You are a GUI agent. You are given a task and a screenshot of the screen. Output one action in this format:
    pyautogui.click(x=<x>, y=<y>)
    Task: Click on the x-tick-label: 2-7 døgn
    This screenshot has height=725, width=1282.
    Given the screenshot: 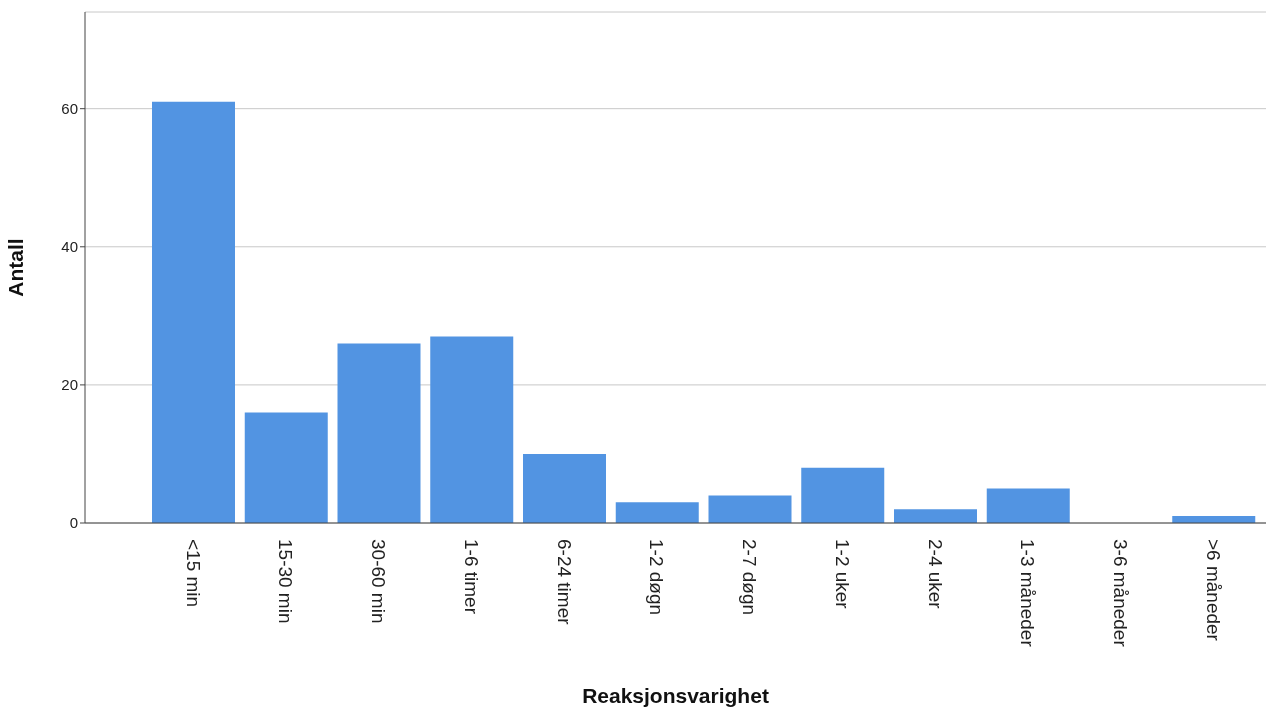 What is the action you would take?
    pyautogui.click(x=750, y=577)
    